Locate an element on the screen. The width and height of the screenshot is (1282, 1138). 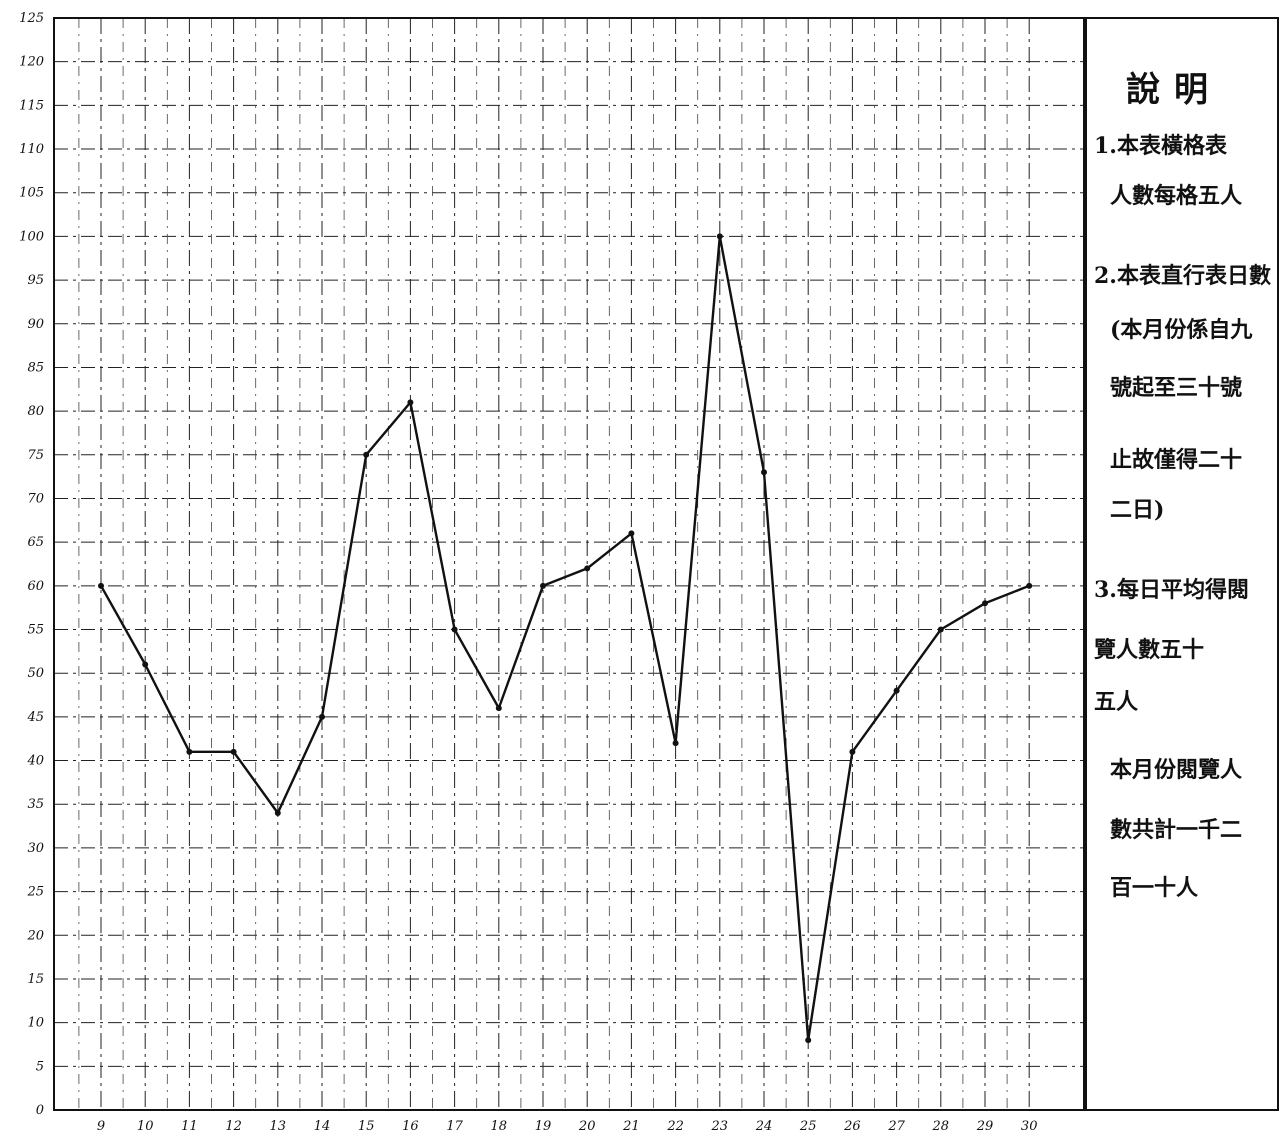
x-tick-label: 15 is located at coordinates (366, 1126).